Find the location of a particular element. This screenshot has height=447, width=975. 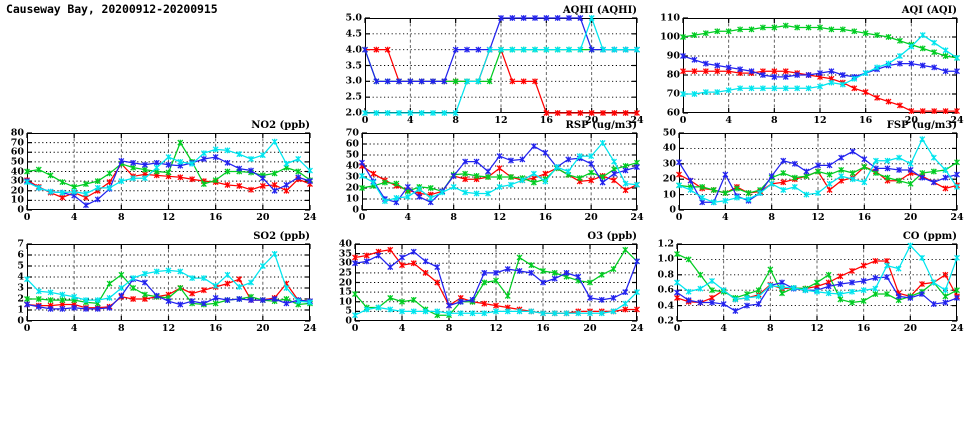

y-tick-label: 15 is located at coordinates (345, 292).